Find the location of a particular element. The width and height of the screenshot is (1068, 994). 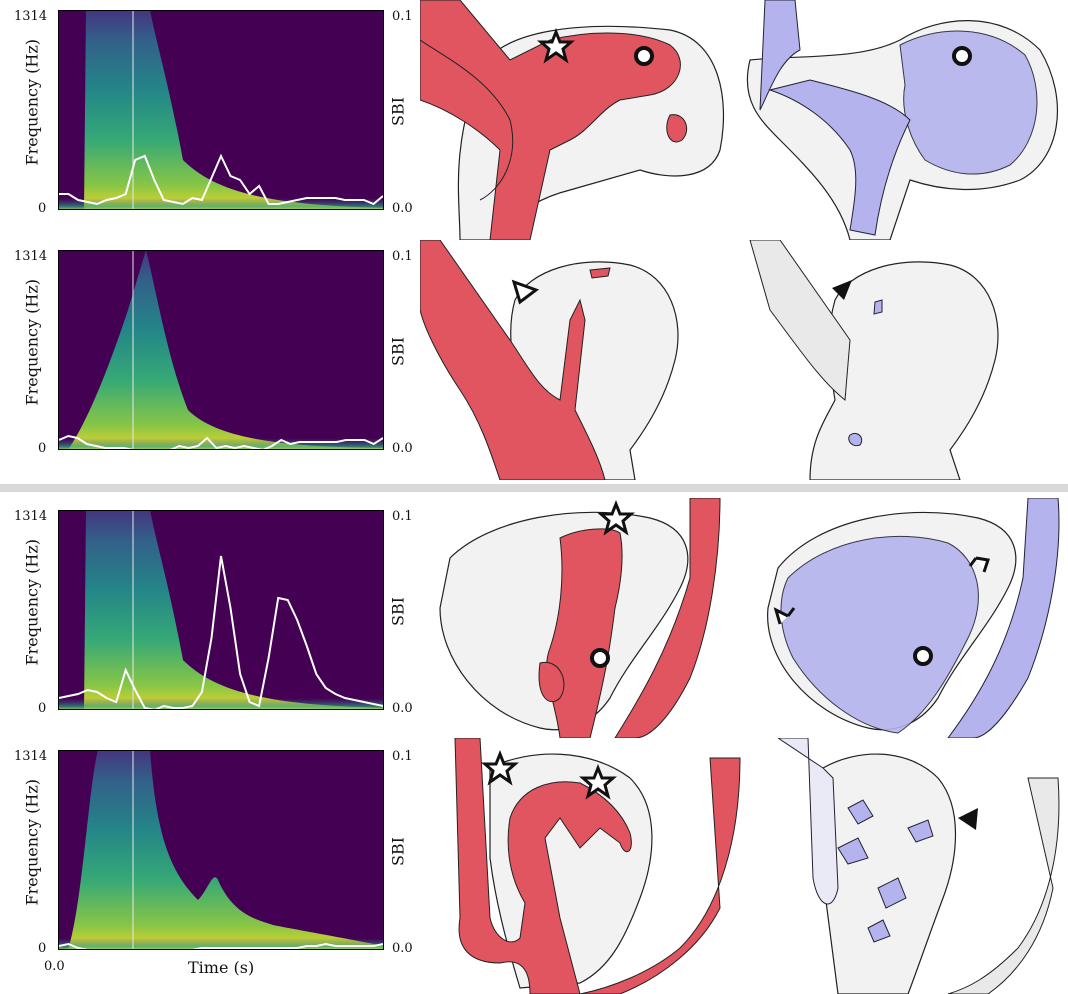

render-red-row4 is located at coordinates (600, 866).